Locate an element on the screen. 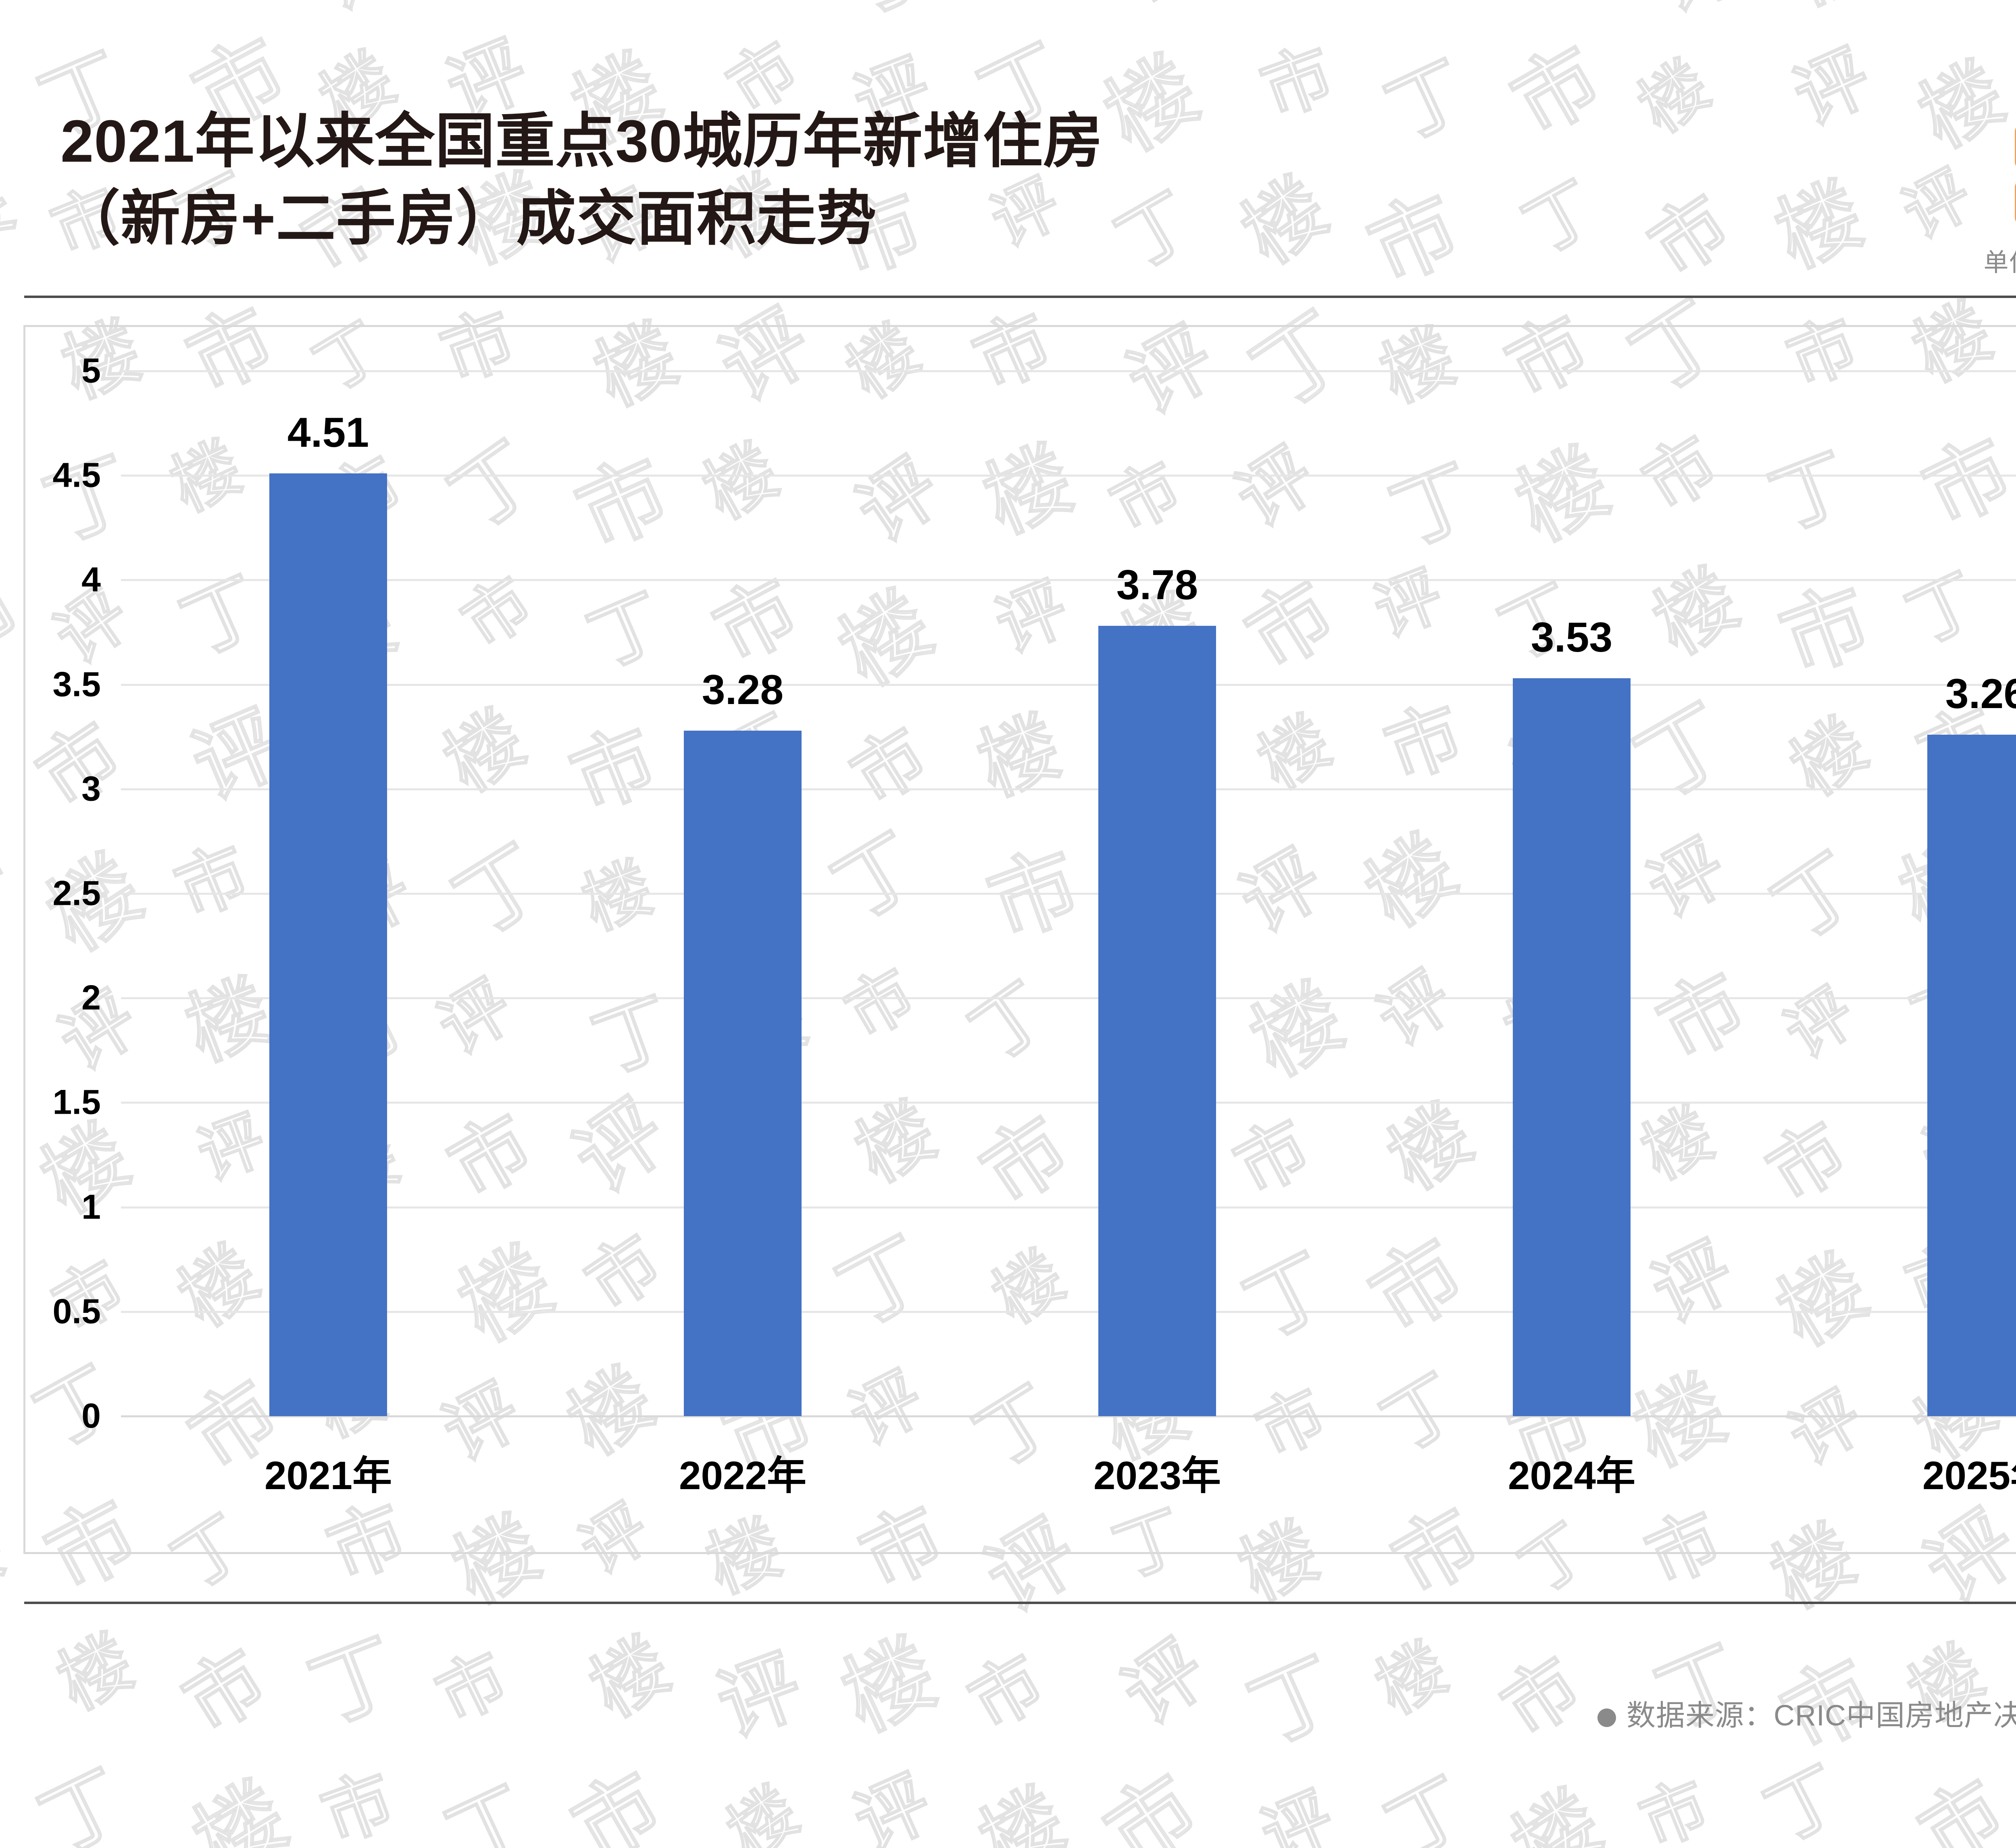 The image size is (2016, 1848). y-axis-tick-label: 2 is located at coordinates (91, 998).